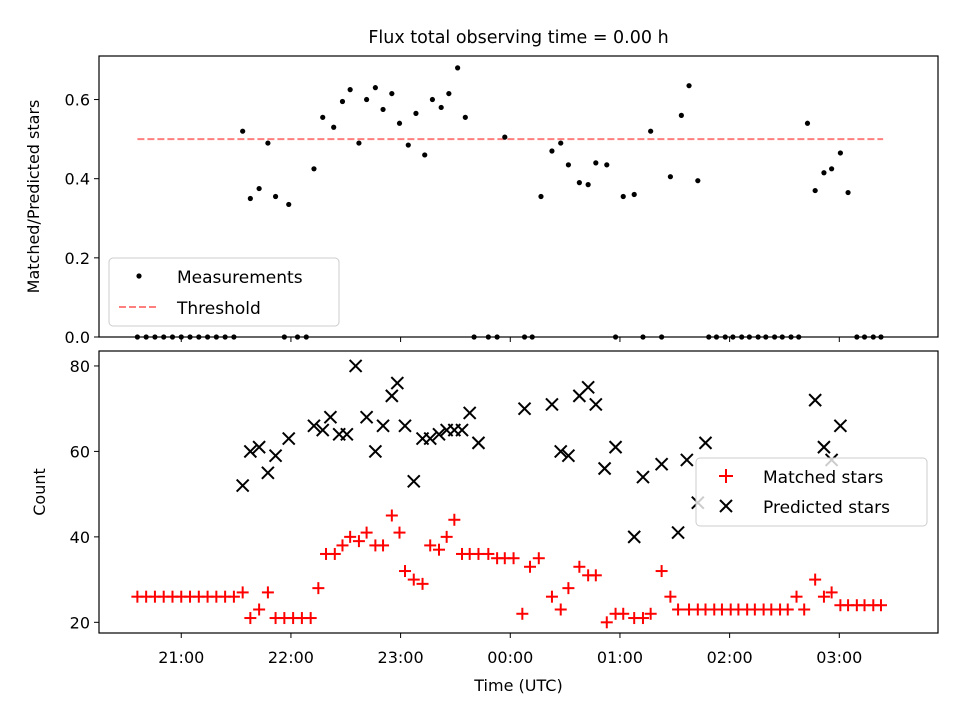 This screenshot has width=960, height=720. I want to click on predicted-legend-label: Predicted stars, so click(826, 508).